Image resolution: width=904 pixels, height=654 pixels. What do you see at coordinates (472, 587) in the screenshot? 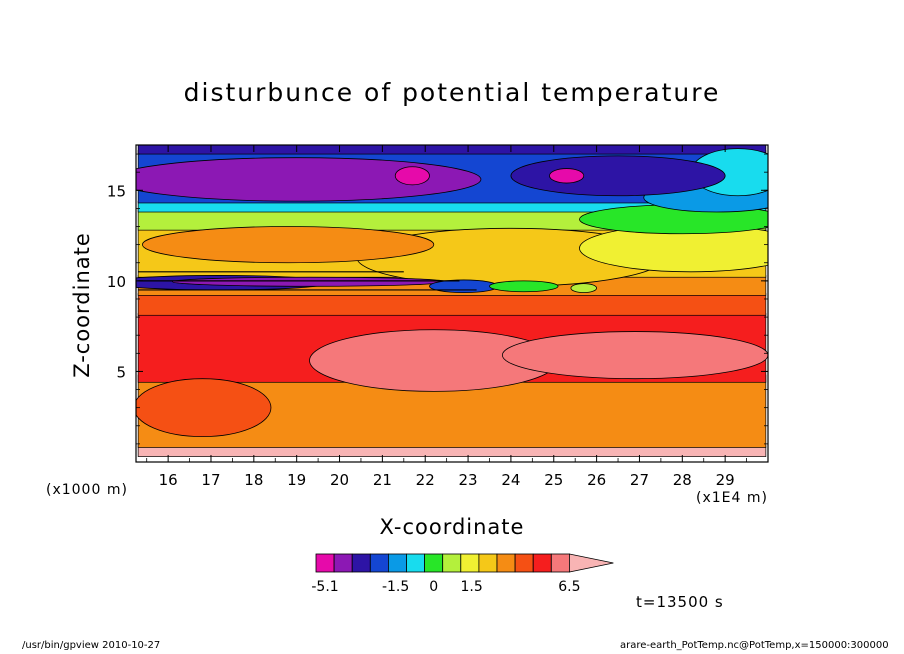
I see `colorbar-label-3: 1.5` at bounding box center [472, 587].